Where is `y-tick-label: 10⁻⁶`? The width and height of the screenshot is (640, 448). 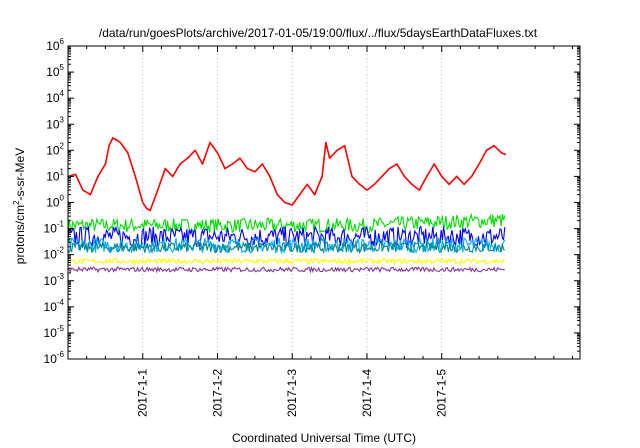
y-tick-label: 10⁻⁶ is located at coordinates (54, 358).